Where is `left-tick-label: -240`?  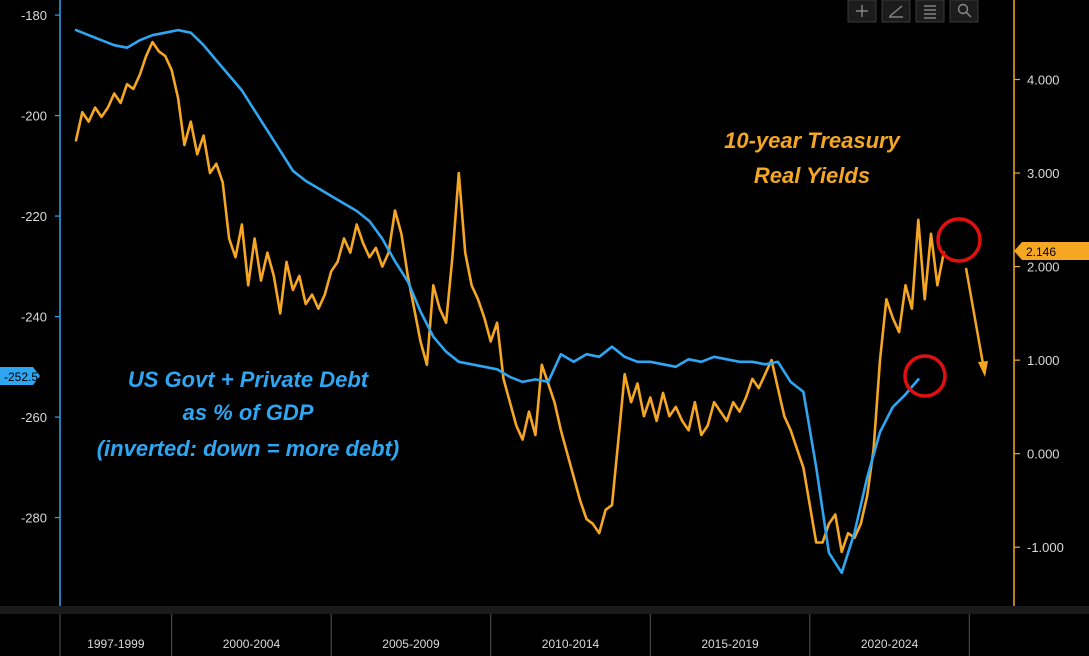 left-tick-label: -240 is located at coordinates (34, 317).